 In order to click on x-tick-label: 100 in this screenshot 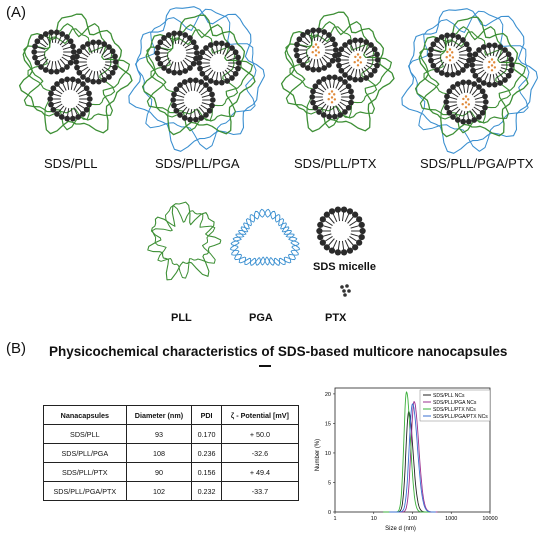, I will do `click(412, 519)`.